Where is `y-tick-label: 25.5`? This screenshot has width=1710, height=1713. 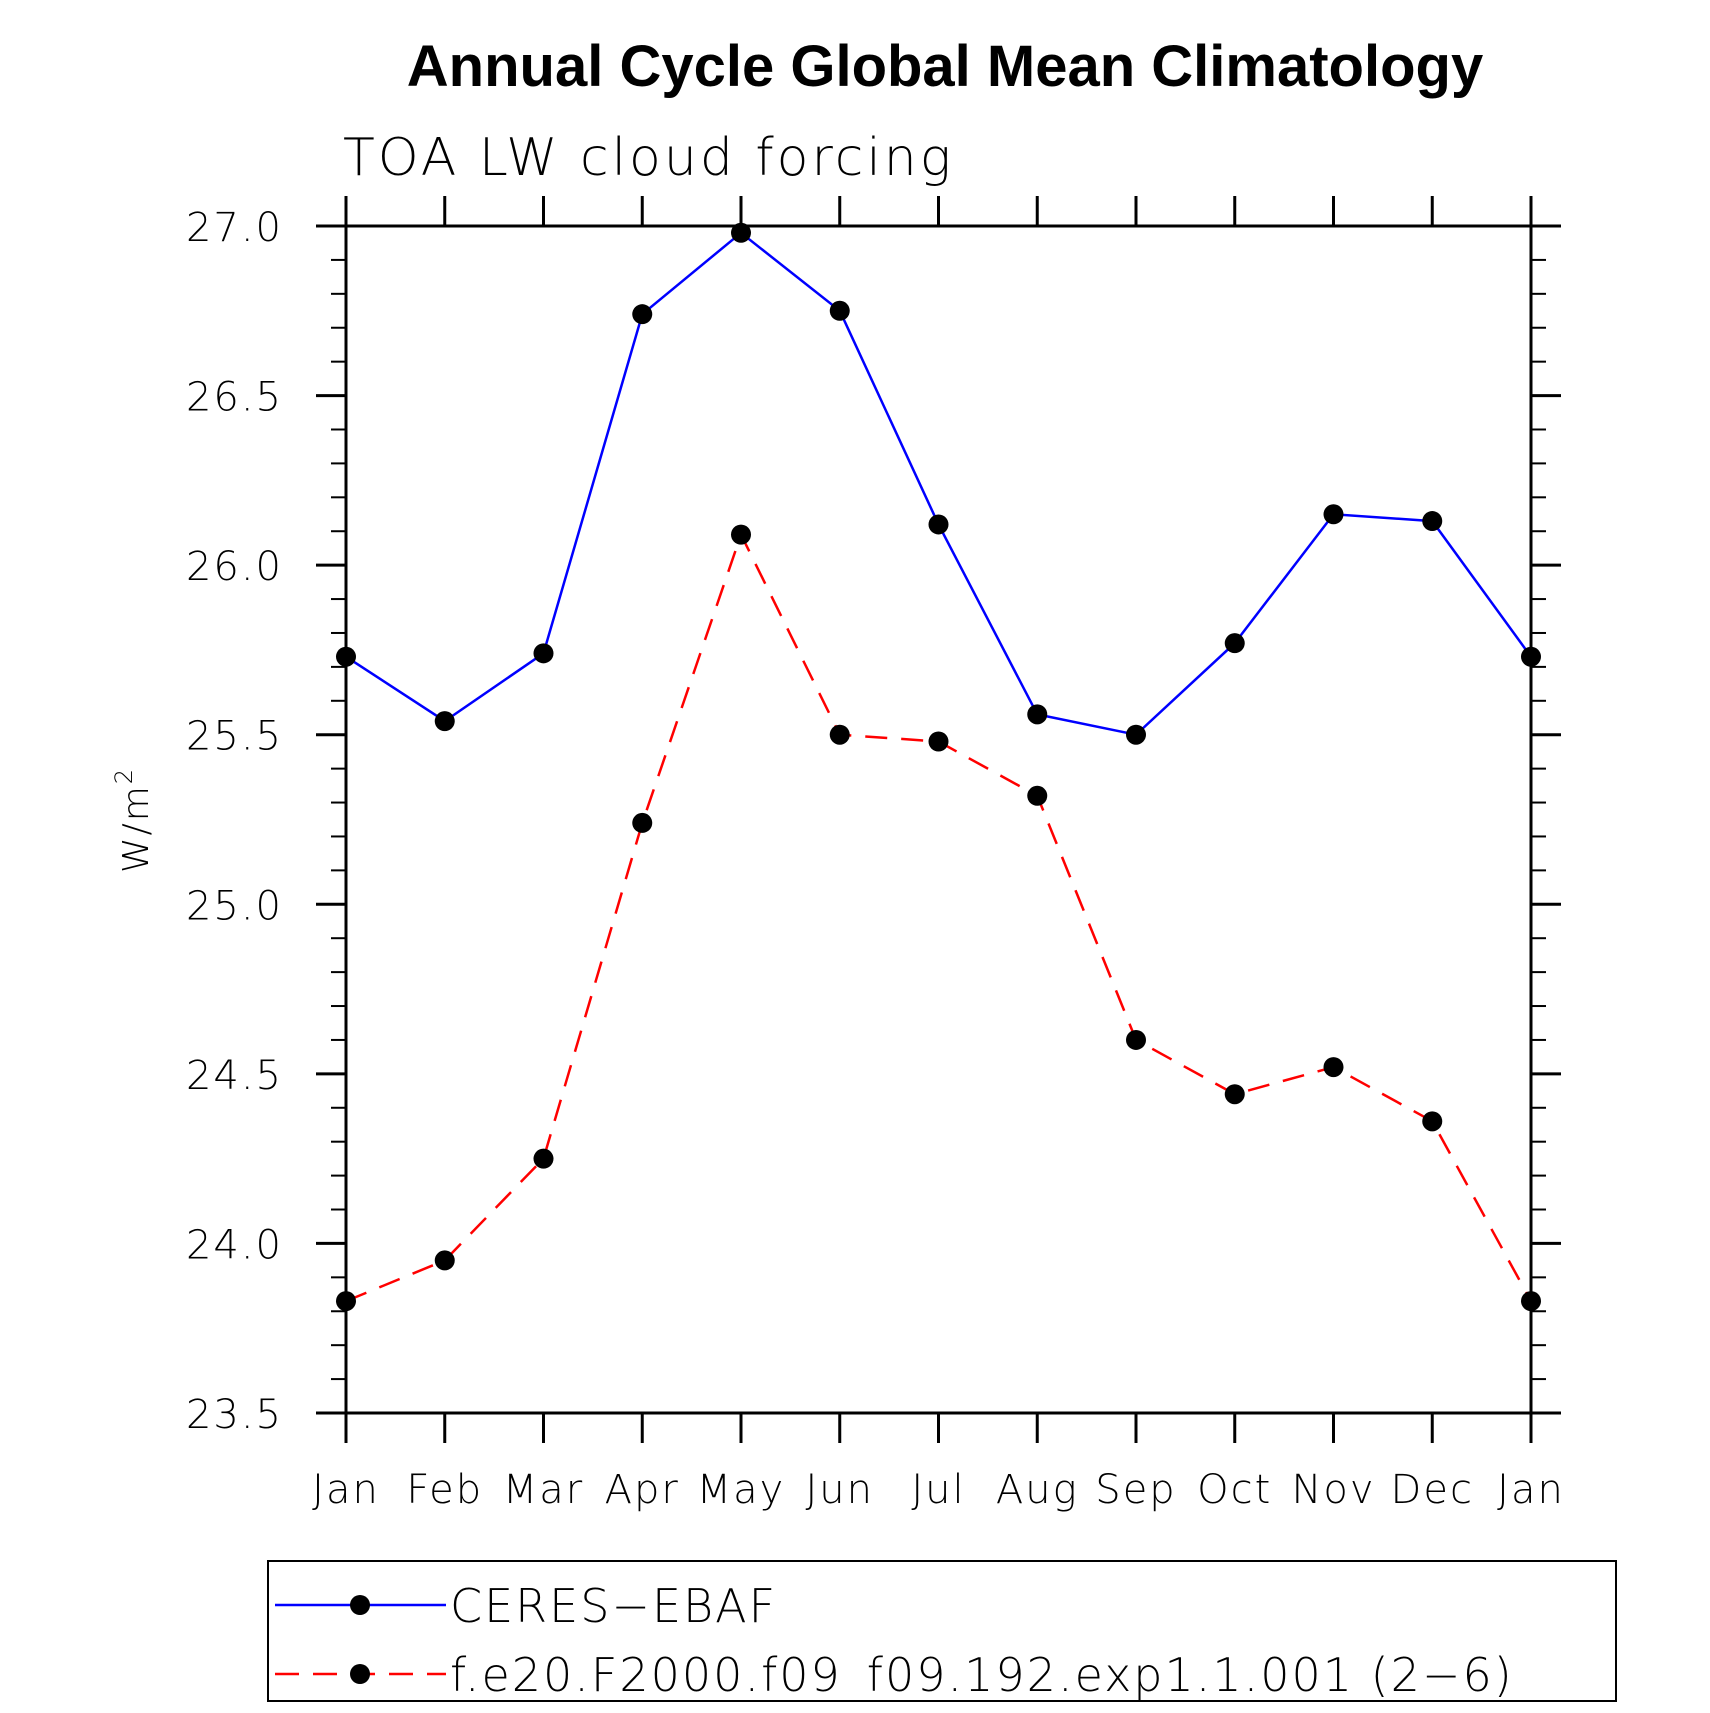 y-tick-label: 25.5 is located at coordinates (234, 737).